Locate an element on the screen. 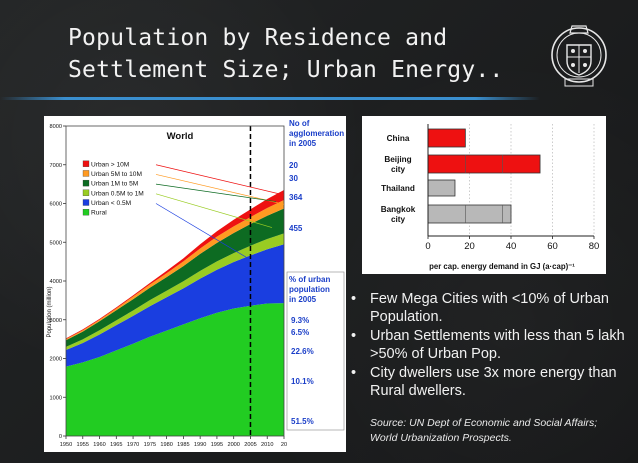 The width and height of the screenshot is (638, 463). x-tick-label: 1955 is located at coordinates (83, 445).